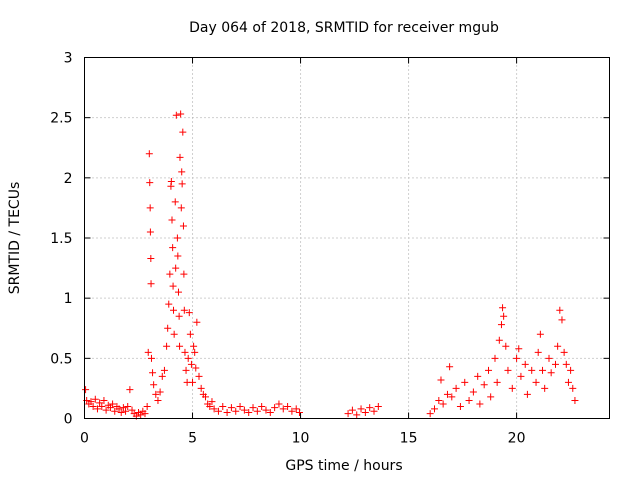  Describe the element at coordinates (68, 299) in the screenshot. I see `y-tick-label: 1` at that location.